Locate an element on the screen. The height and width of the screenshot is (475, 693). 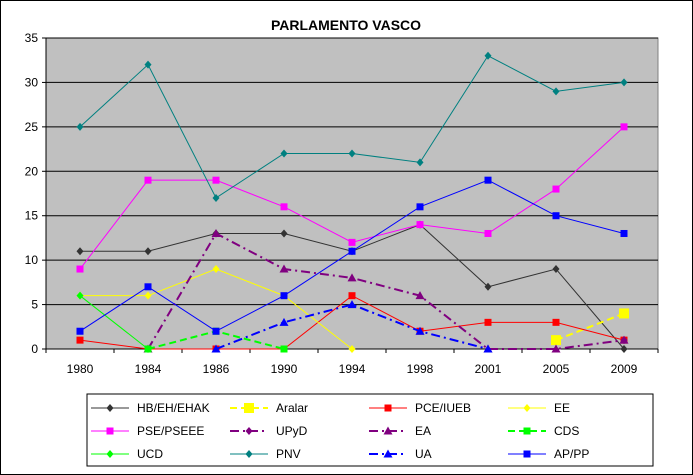
legend-label: HB/EH/EHAK is located at coordinates (173, 408).